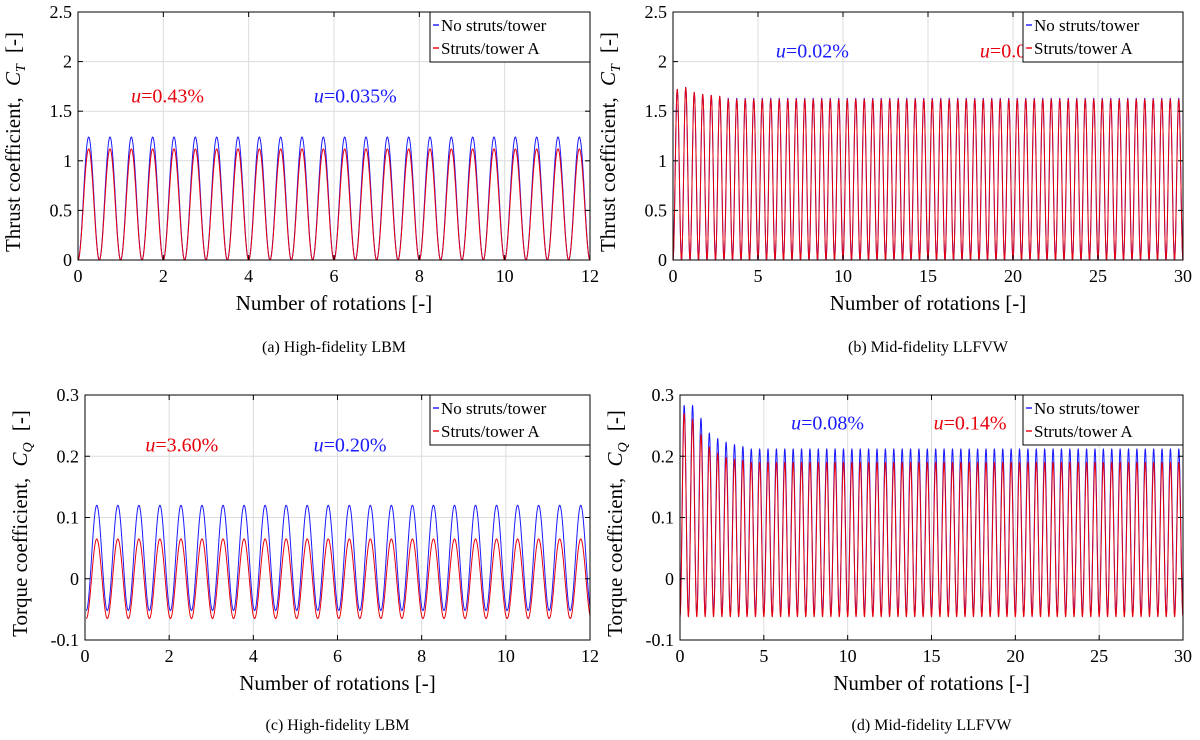 This screenshot has height=740, width=1200. What do you see at coordinates (1183, 656) in the screenshot?
I see `x-tick-label: 30` at bounding box center [1183, 656].